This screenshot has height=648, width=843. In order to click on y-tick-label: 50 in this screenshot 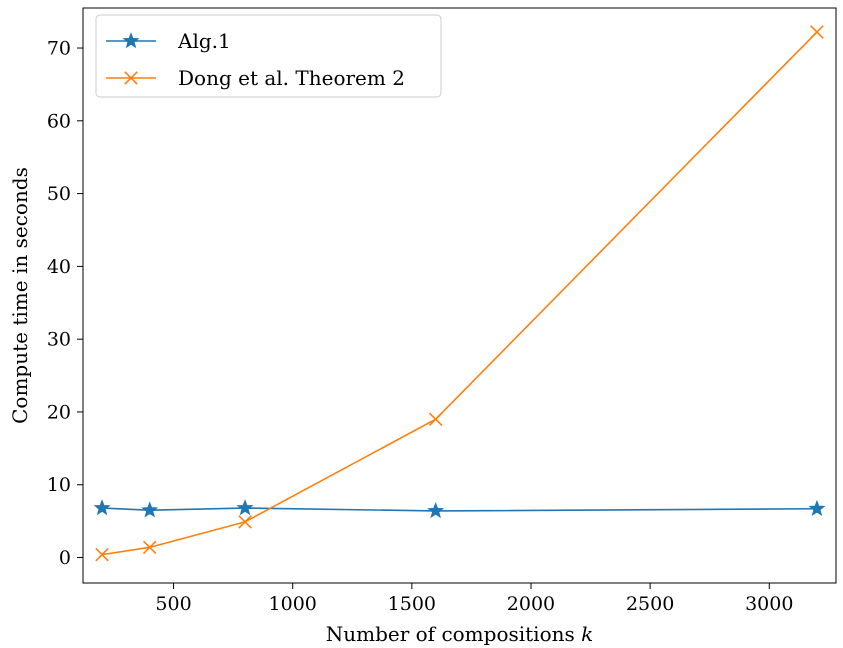, I will do `click(59, 194)`.